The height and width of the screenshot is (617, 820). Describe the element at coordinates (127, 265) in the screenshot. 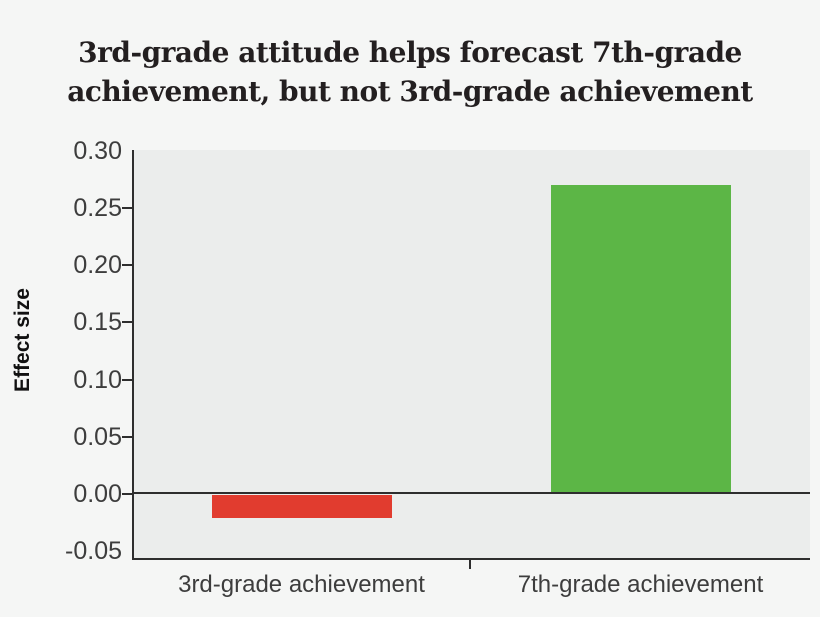

I see `y-tick-mark-0.20` at that location.